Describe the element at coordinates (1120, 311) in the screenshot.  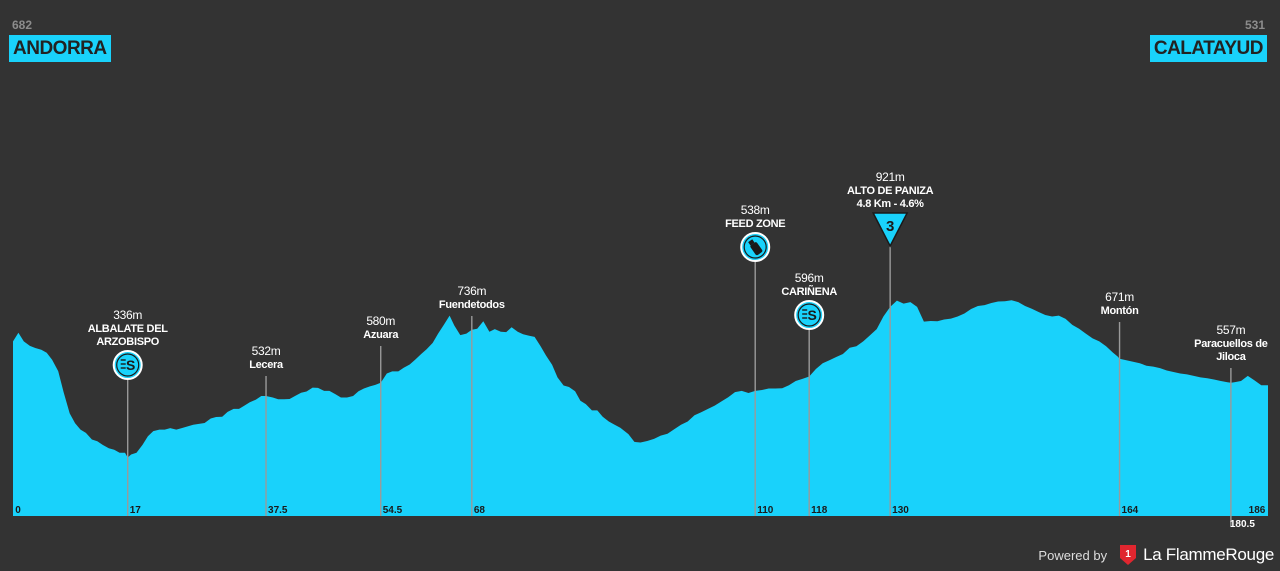
I see `marker-name-label: Montón` at that location.